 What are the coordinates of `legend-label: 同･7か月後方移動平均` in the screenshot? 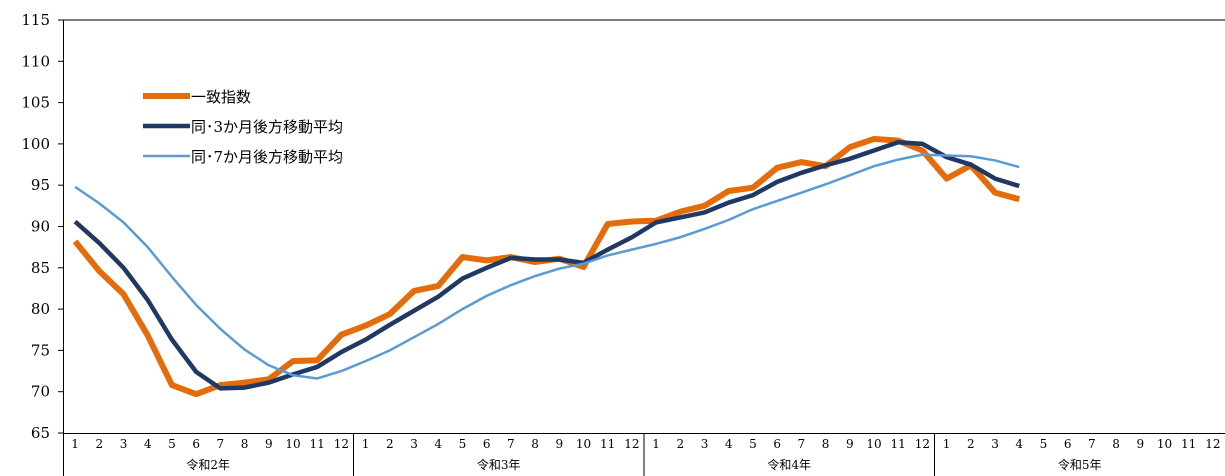 It's located at (267, 157).